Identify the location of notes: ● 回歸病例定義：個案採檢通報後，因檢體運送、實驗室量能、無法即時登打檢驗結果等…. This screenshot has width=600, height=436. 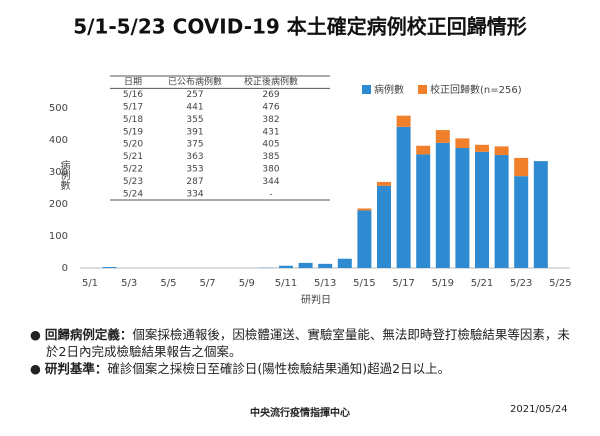
(300, 351).